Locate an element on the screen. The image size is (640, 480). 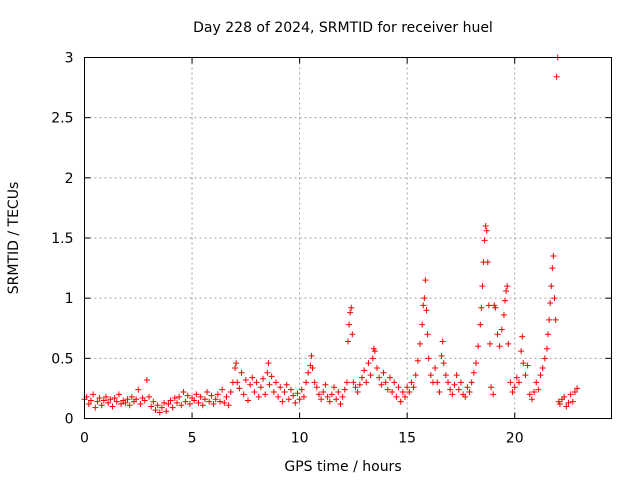
x-axis-label: GPS time / hours is located at coordinates (342, 467).